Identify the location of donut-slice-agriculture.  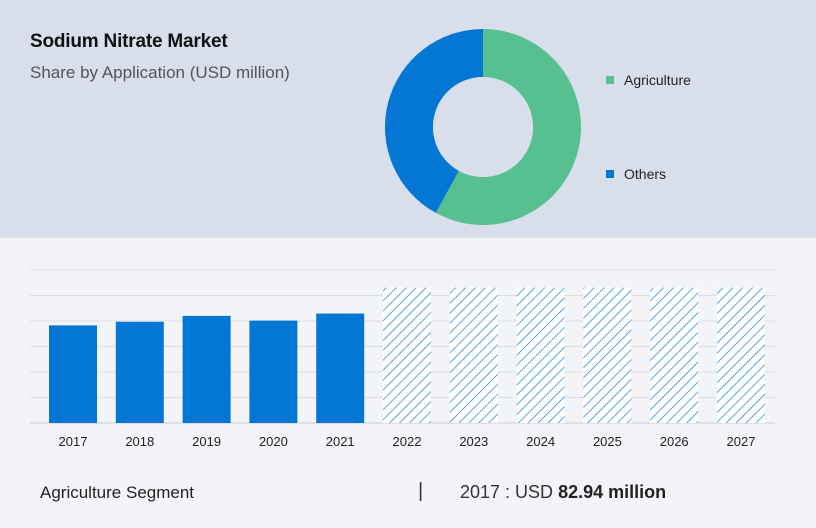
(508, 127).